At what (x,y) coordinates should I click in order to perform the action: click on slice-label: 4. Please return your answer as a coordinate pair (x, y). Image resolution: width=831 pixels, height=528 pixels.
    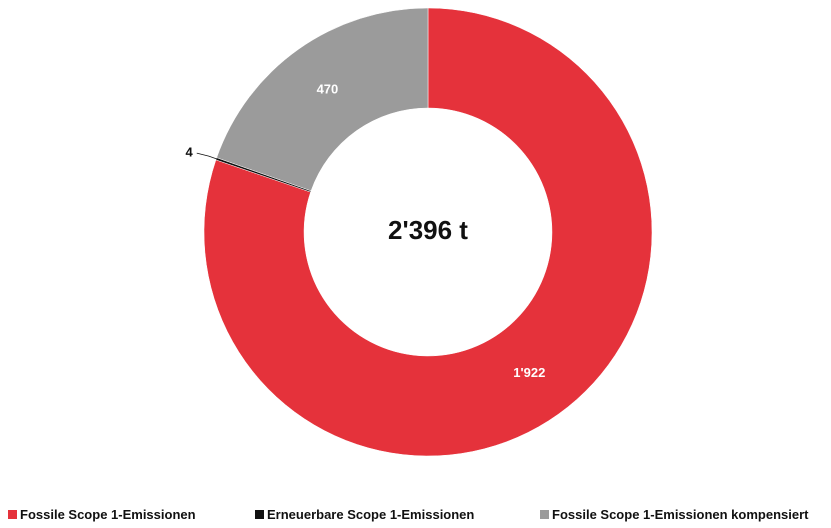
    Looking at the image, I should click on (190, 152).